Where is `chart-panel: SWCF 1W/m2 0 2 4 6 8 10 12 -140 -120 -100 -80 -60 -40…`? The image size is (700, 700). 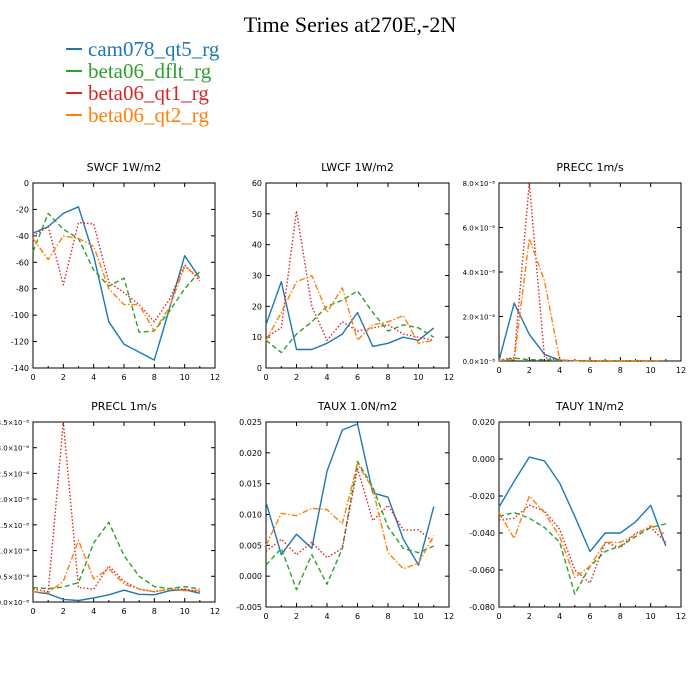 chart-panel: SWCF 1W/m2 0 2 4 6 8 10 12 -140 -120 -100 -80 -60 -40… is located at coordinates (115, 271).